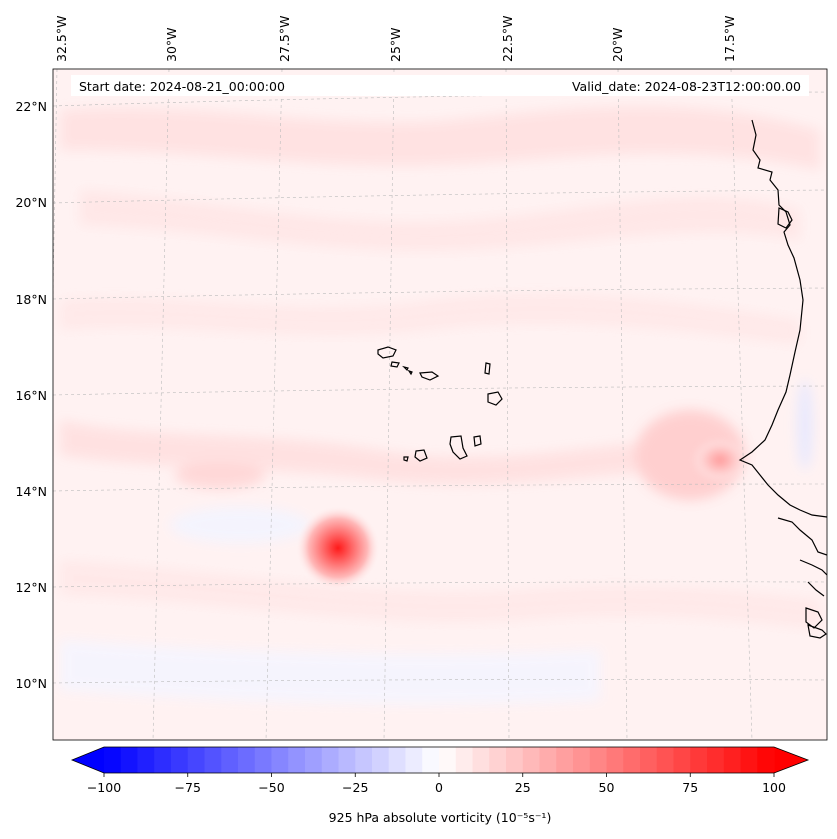 The image size is (837, 839). Describe the element at coordinates (31, 299) in the screenshot. I see `lat-label: 18°N` at that location.